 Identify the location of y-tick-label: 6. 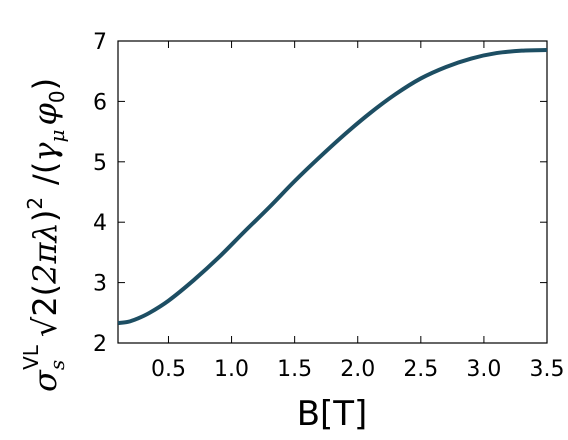
(100, 102).